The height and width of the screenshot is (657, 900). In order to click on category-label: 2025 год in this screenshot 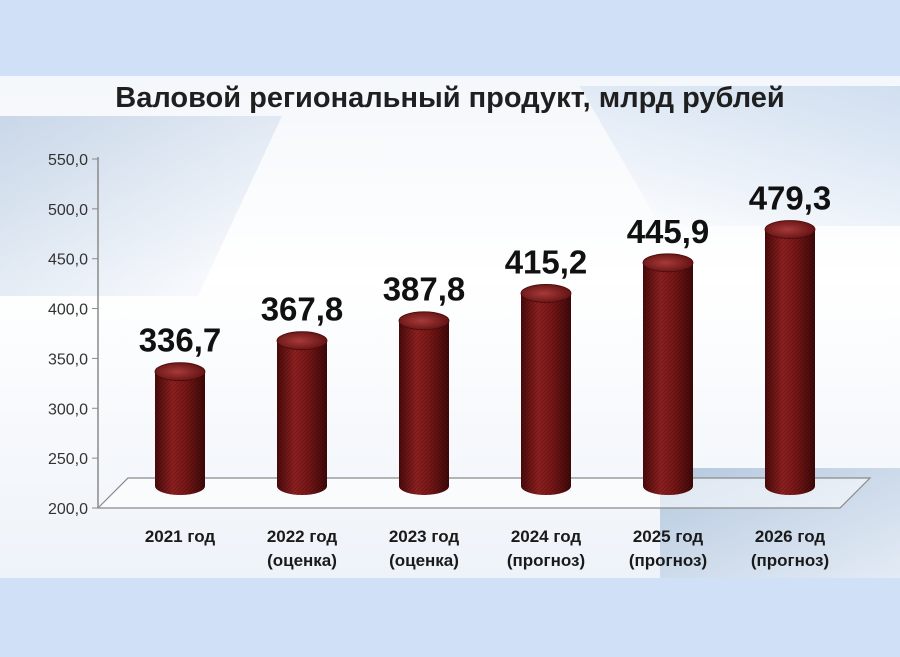, I will do `click(668, 536)`.